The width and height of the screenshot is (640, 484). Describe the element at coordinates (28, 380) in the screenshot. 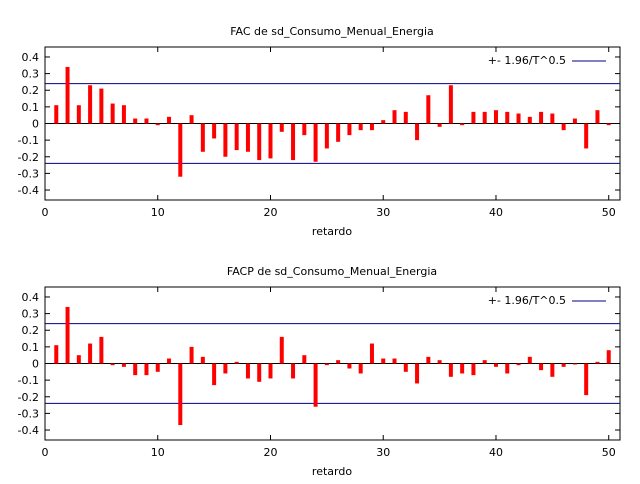

I see `pacf-y-tick-label: -0.1` at that location.